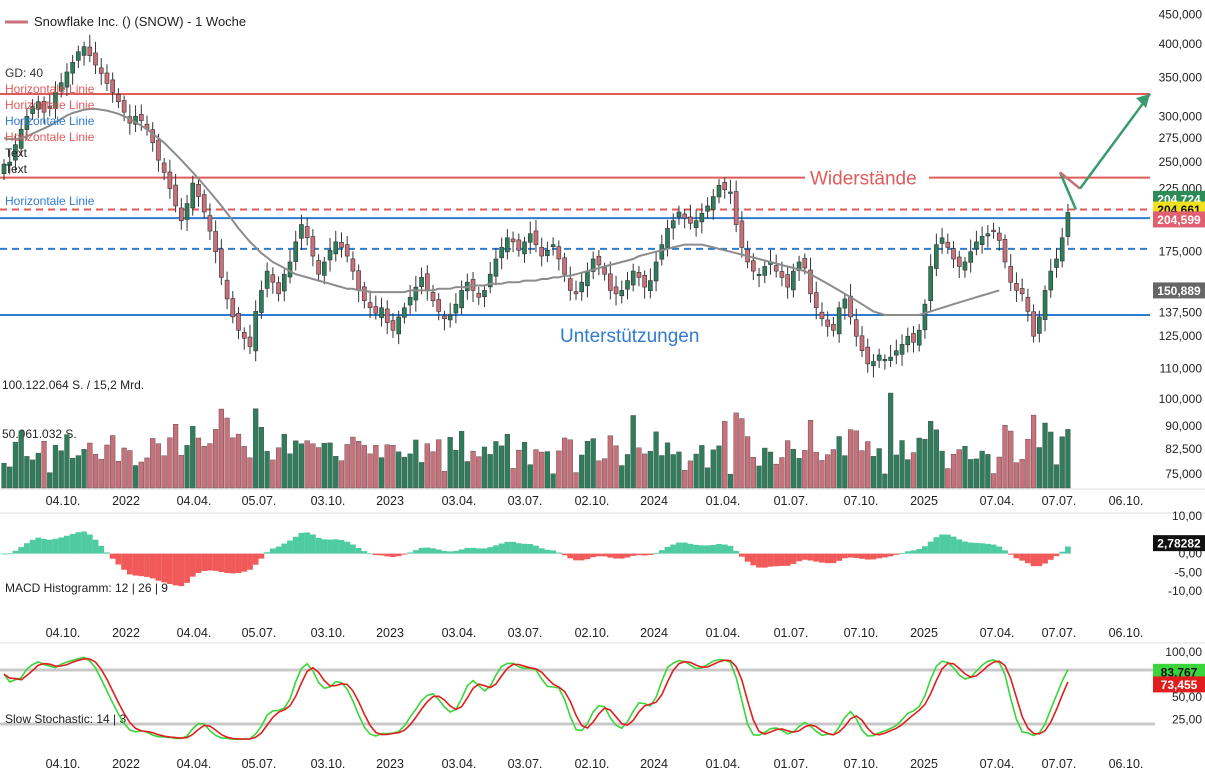  Describe the element at coordinates (1183, 426) in the screenshot. I see `volume-tick-label: 90,000` at that location.